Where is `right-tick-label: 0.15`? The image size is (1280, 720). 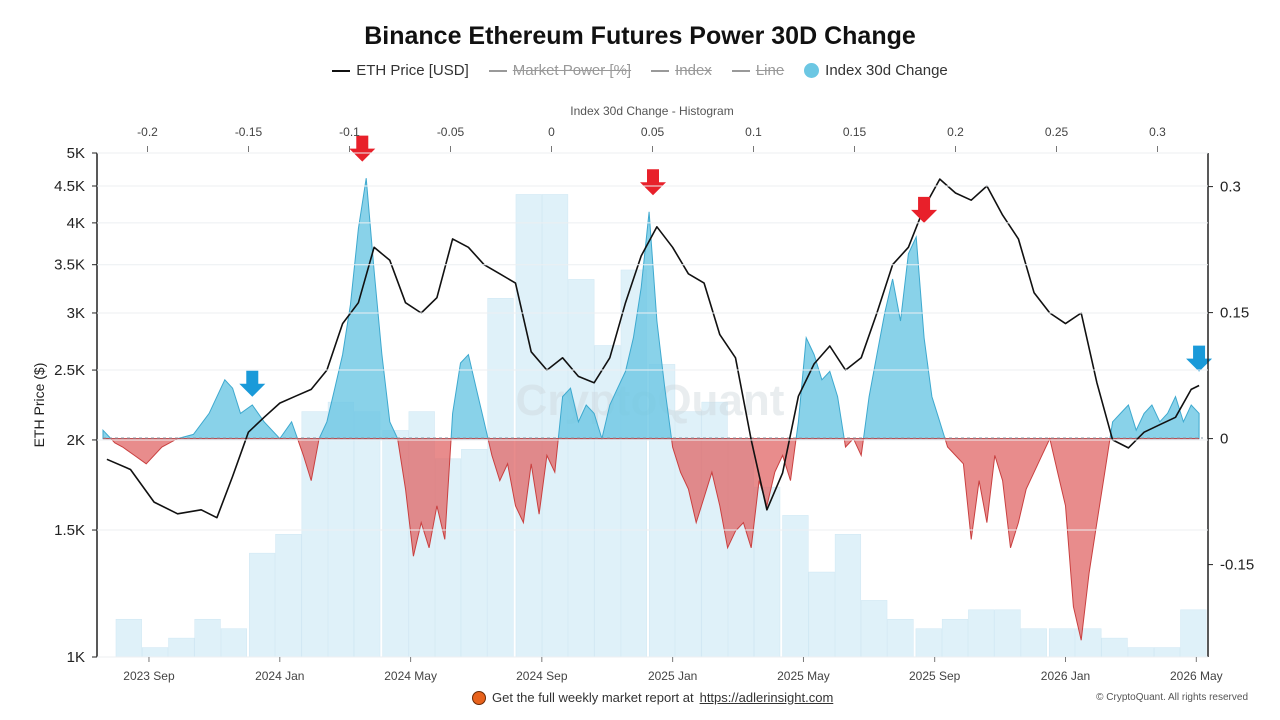
right-tick-label: 0.15 is located at coordinates (1234, 313).